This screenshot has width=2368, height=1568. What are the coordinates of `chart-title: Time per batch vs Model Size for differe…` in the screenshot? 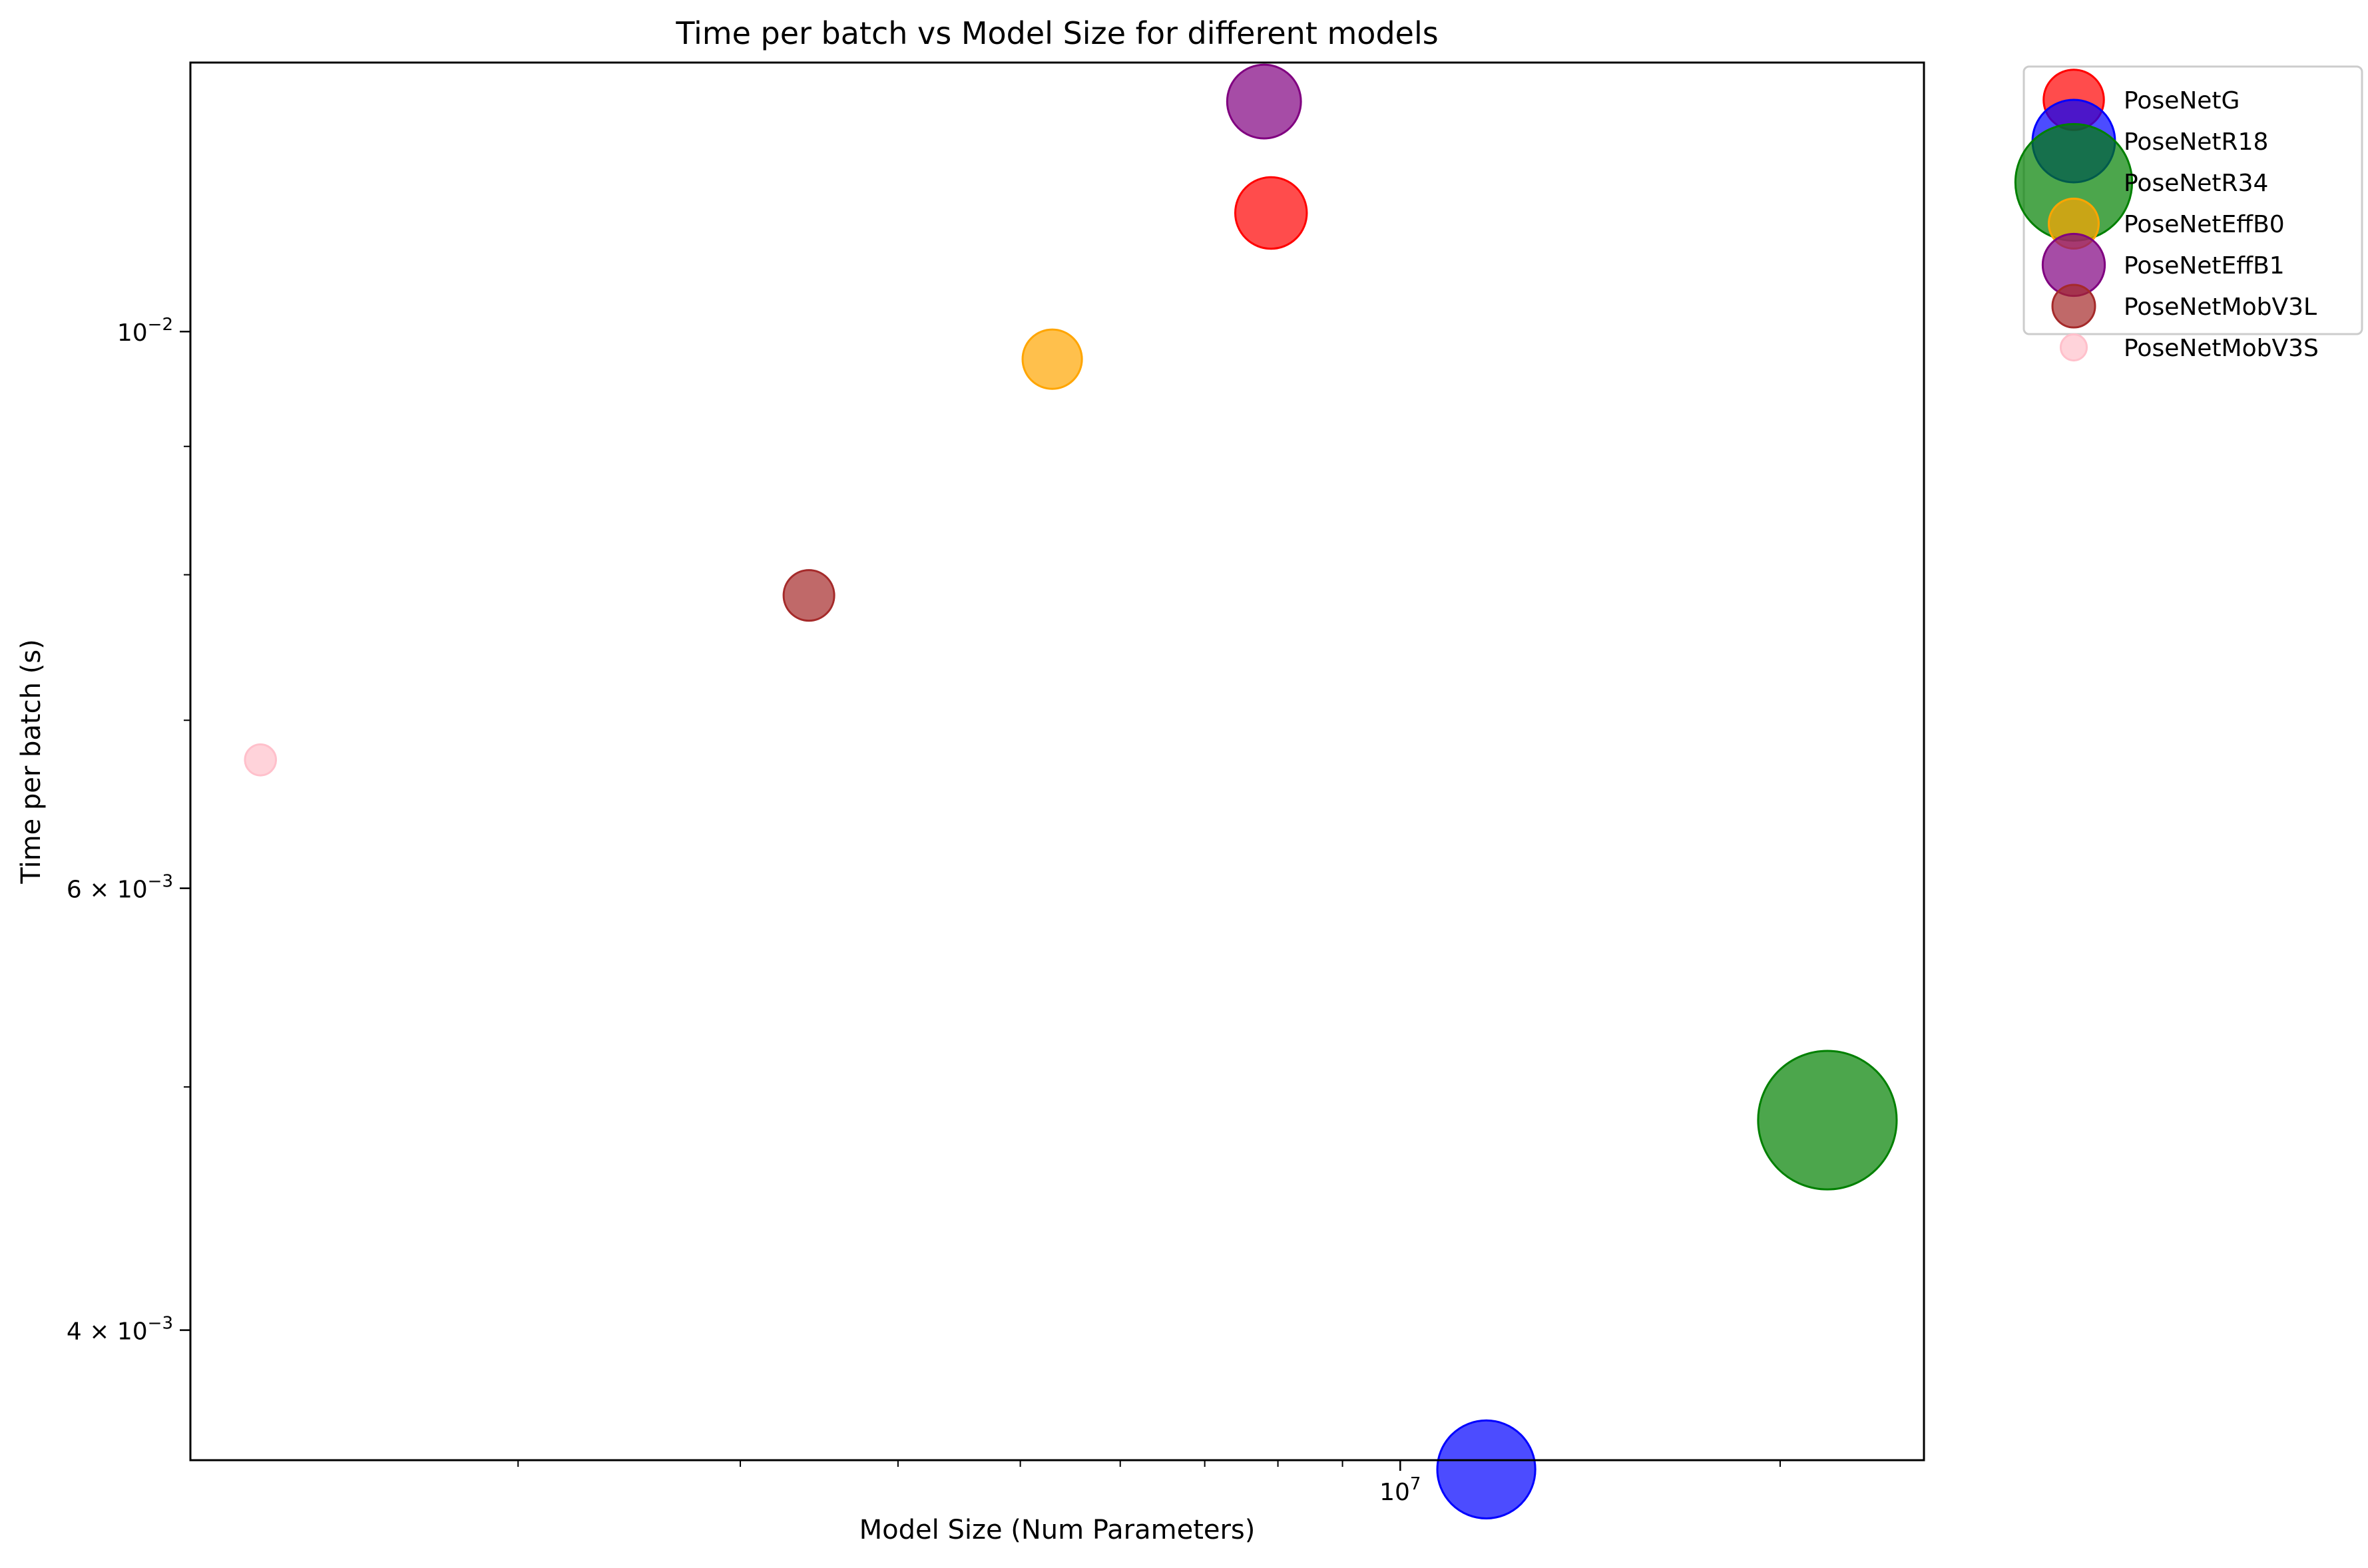 It's located at (1056, 33).